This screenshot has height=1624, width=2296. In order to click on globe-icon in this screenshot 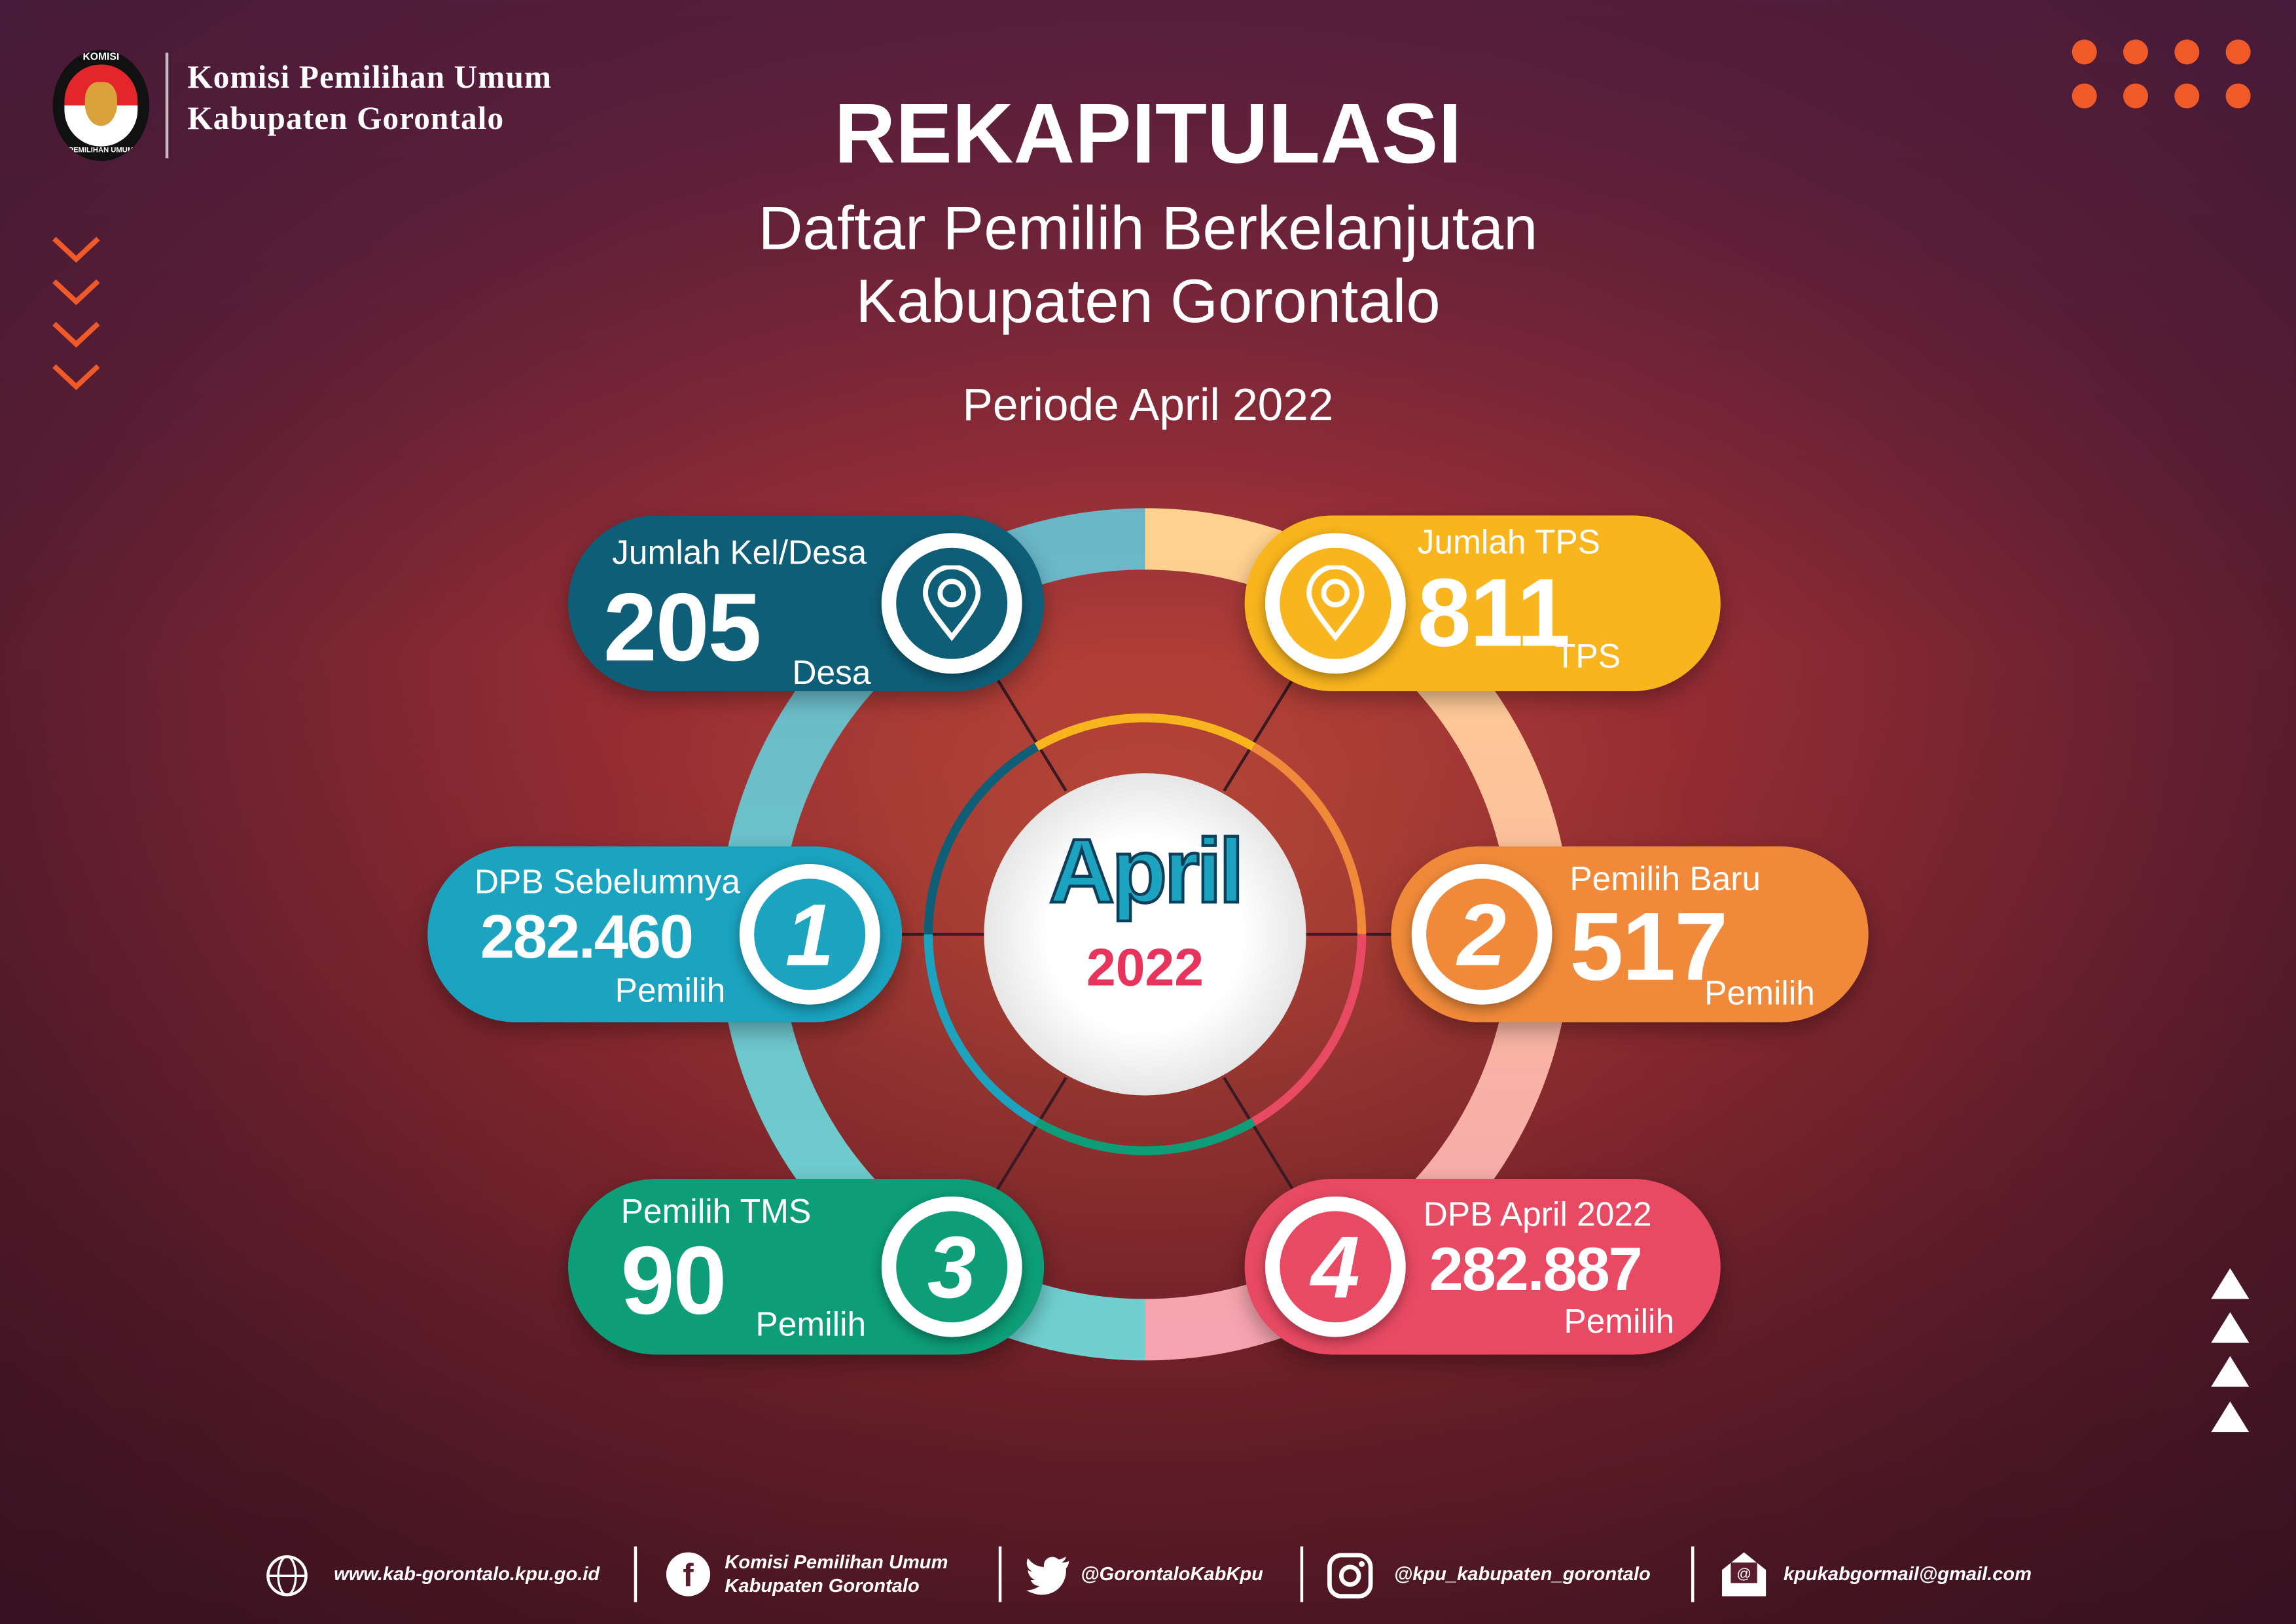, I will do `click(287, 1576)`.